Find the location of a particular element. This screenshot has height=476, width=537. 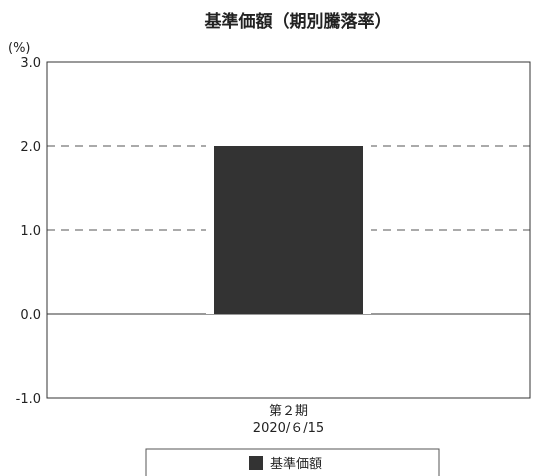

x-axis-labels: 第２期 2020/６/15 is located at coordinates (288, 420).